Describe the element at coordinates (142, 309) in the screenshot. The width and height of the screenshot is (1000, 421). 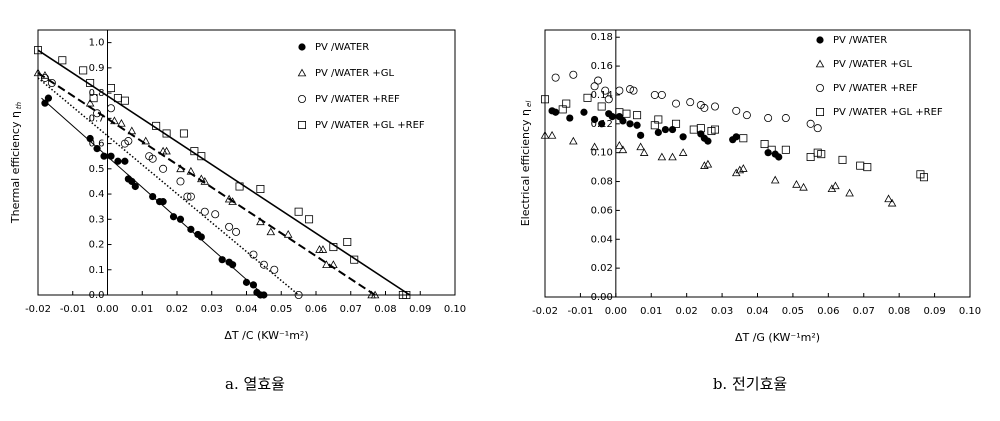
I see `x-tick-label: 0.01` at that location.